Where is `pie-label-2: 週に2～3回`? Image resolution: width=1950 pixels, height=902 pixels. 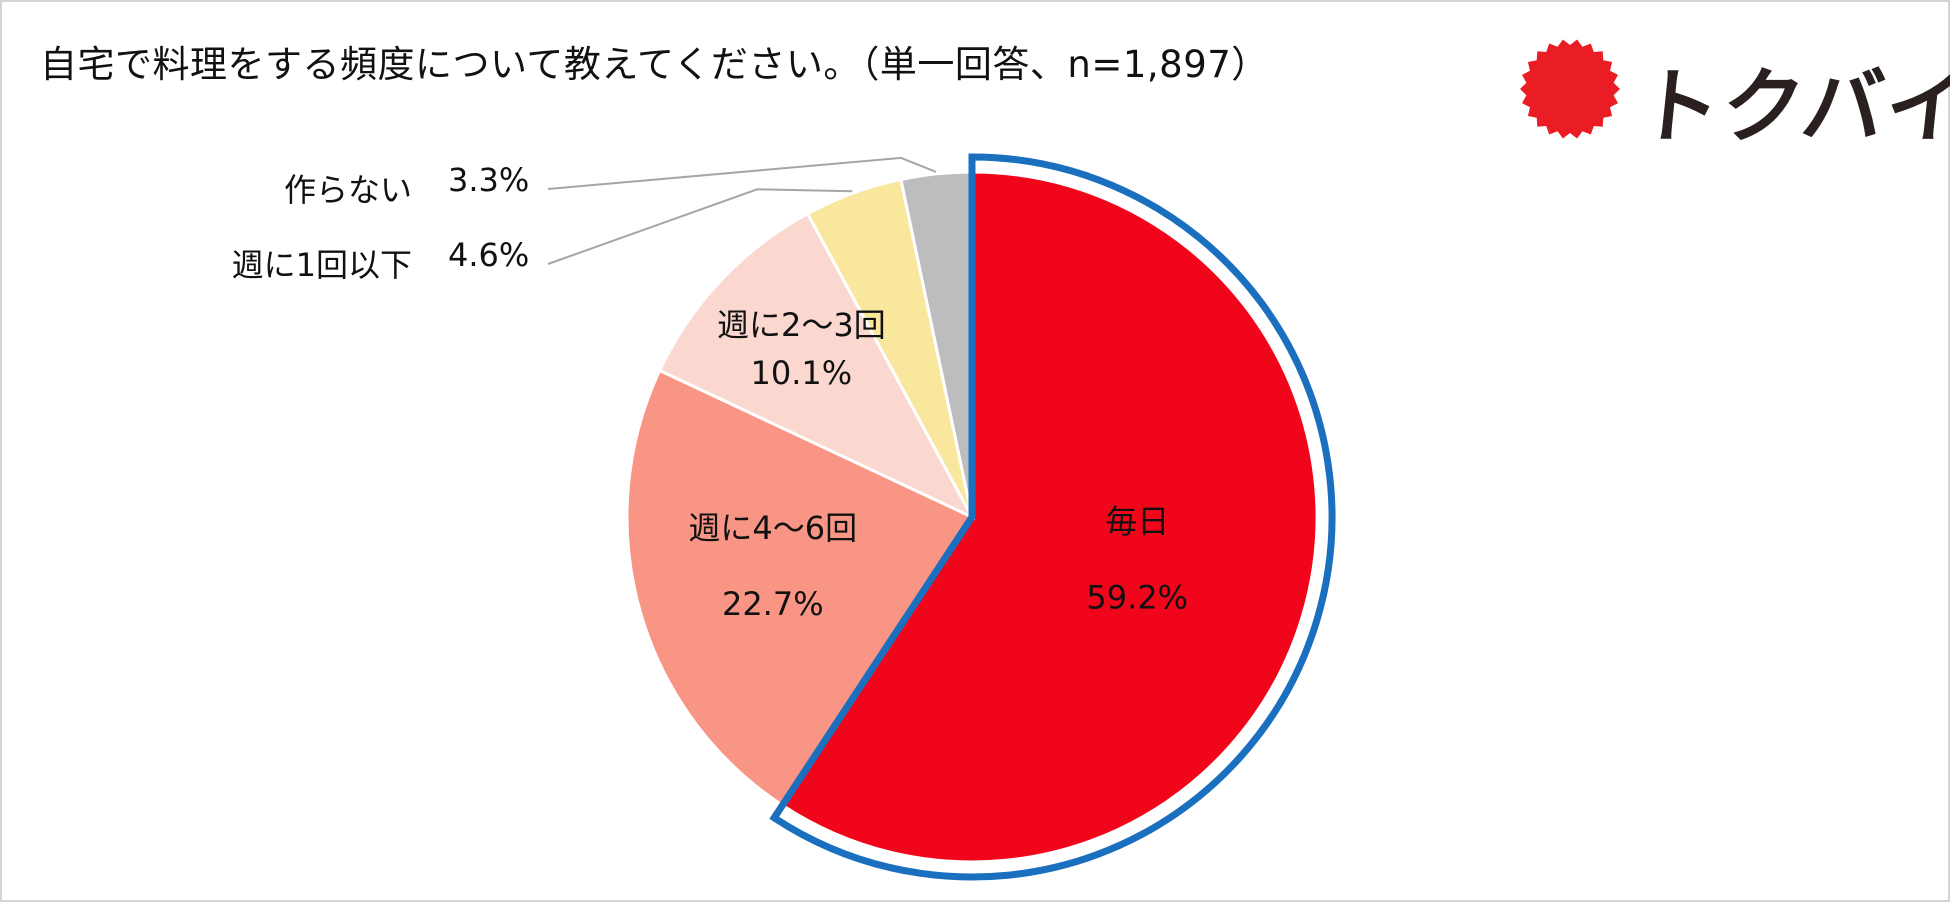 pie-label-2: 週に2～3回 is located at coordinates (801, 325).